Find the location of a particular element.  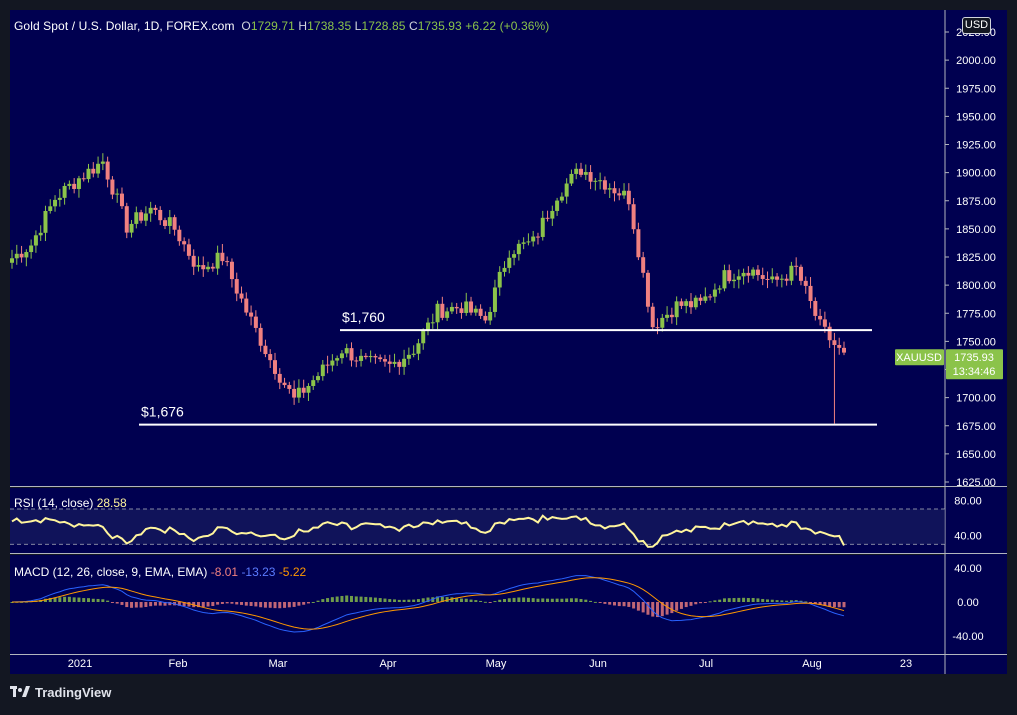

price-tick-label: 1750.00 is located at coordinates (976, 342).